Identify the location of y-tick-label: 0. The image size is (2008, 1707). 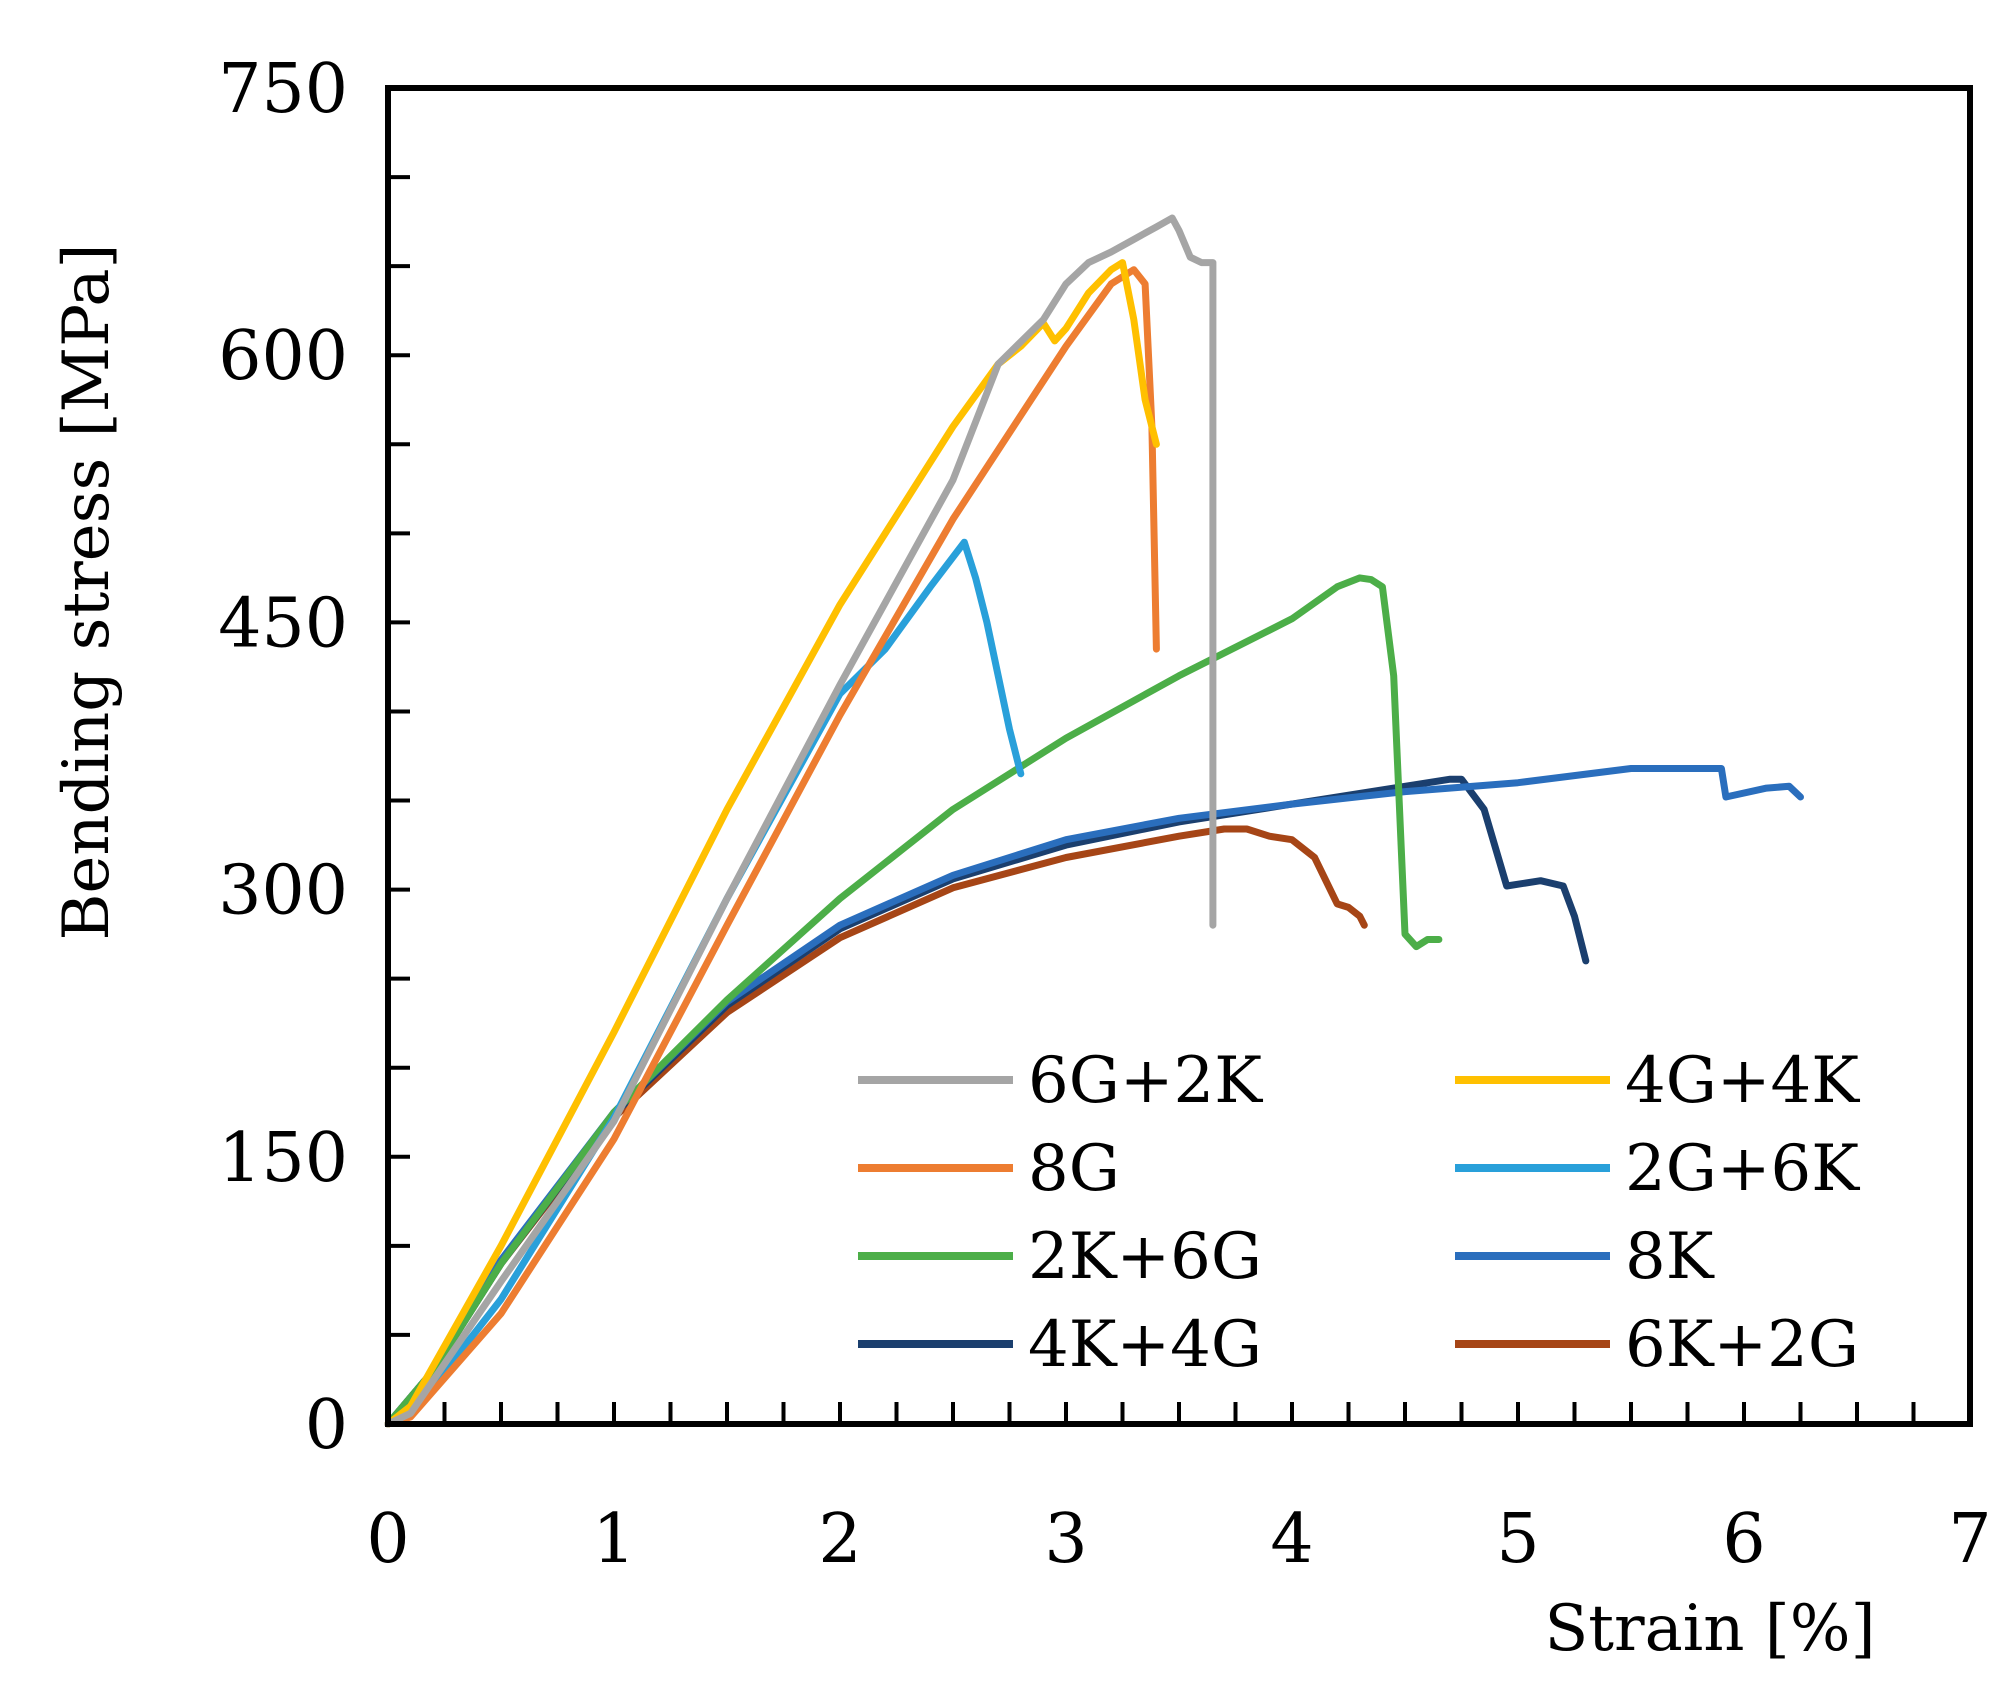
(326, 1425).